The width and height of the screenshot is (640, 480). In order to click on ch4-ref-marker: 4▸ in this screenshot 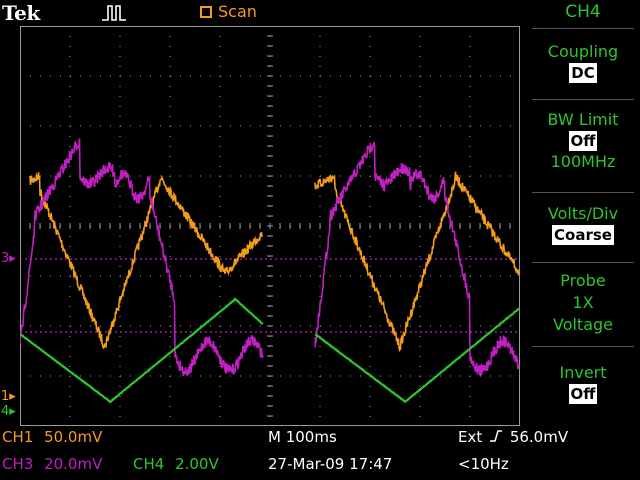, I will do `click(8, 411)`.